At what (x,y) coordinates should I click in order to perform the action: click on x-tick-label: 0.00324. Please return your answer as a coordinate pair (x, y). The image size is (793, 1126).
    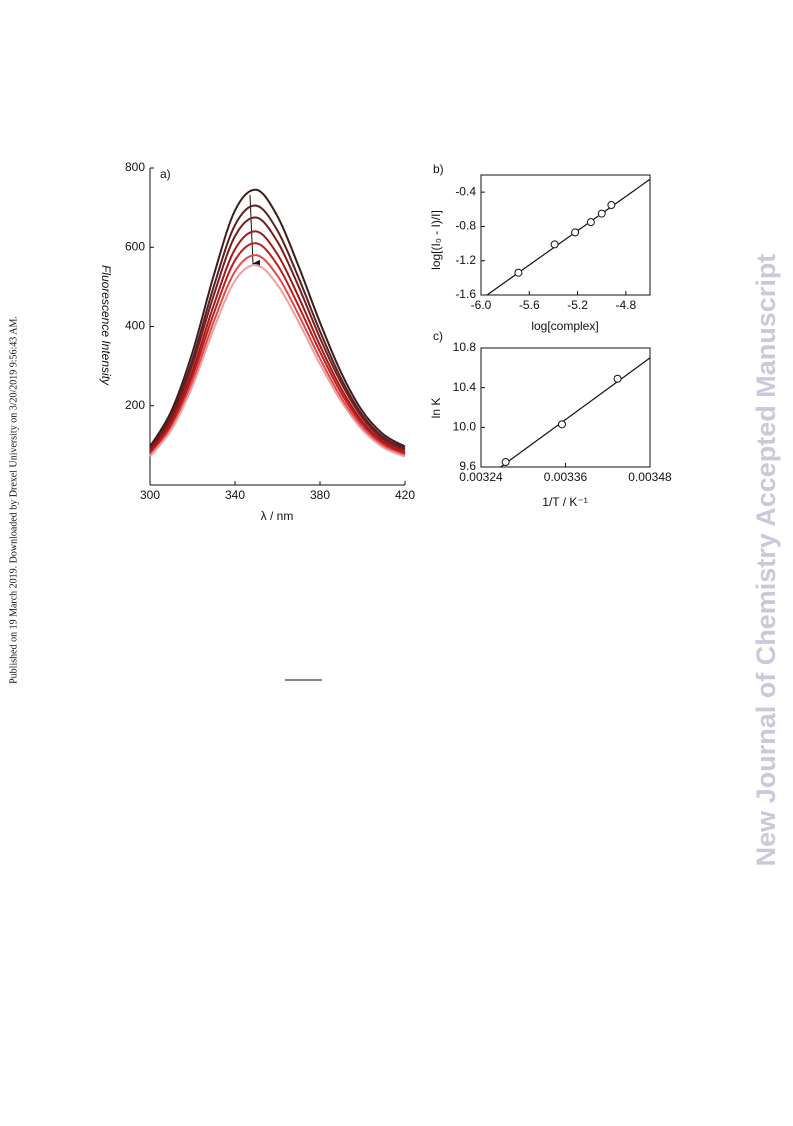
    Looking at the image, I should click on (481, 477).